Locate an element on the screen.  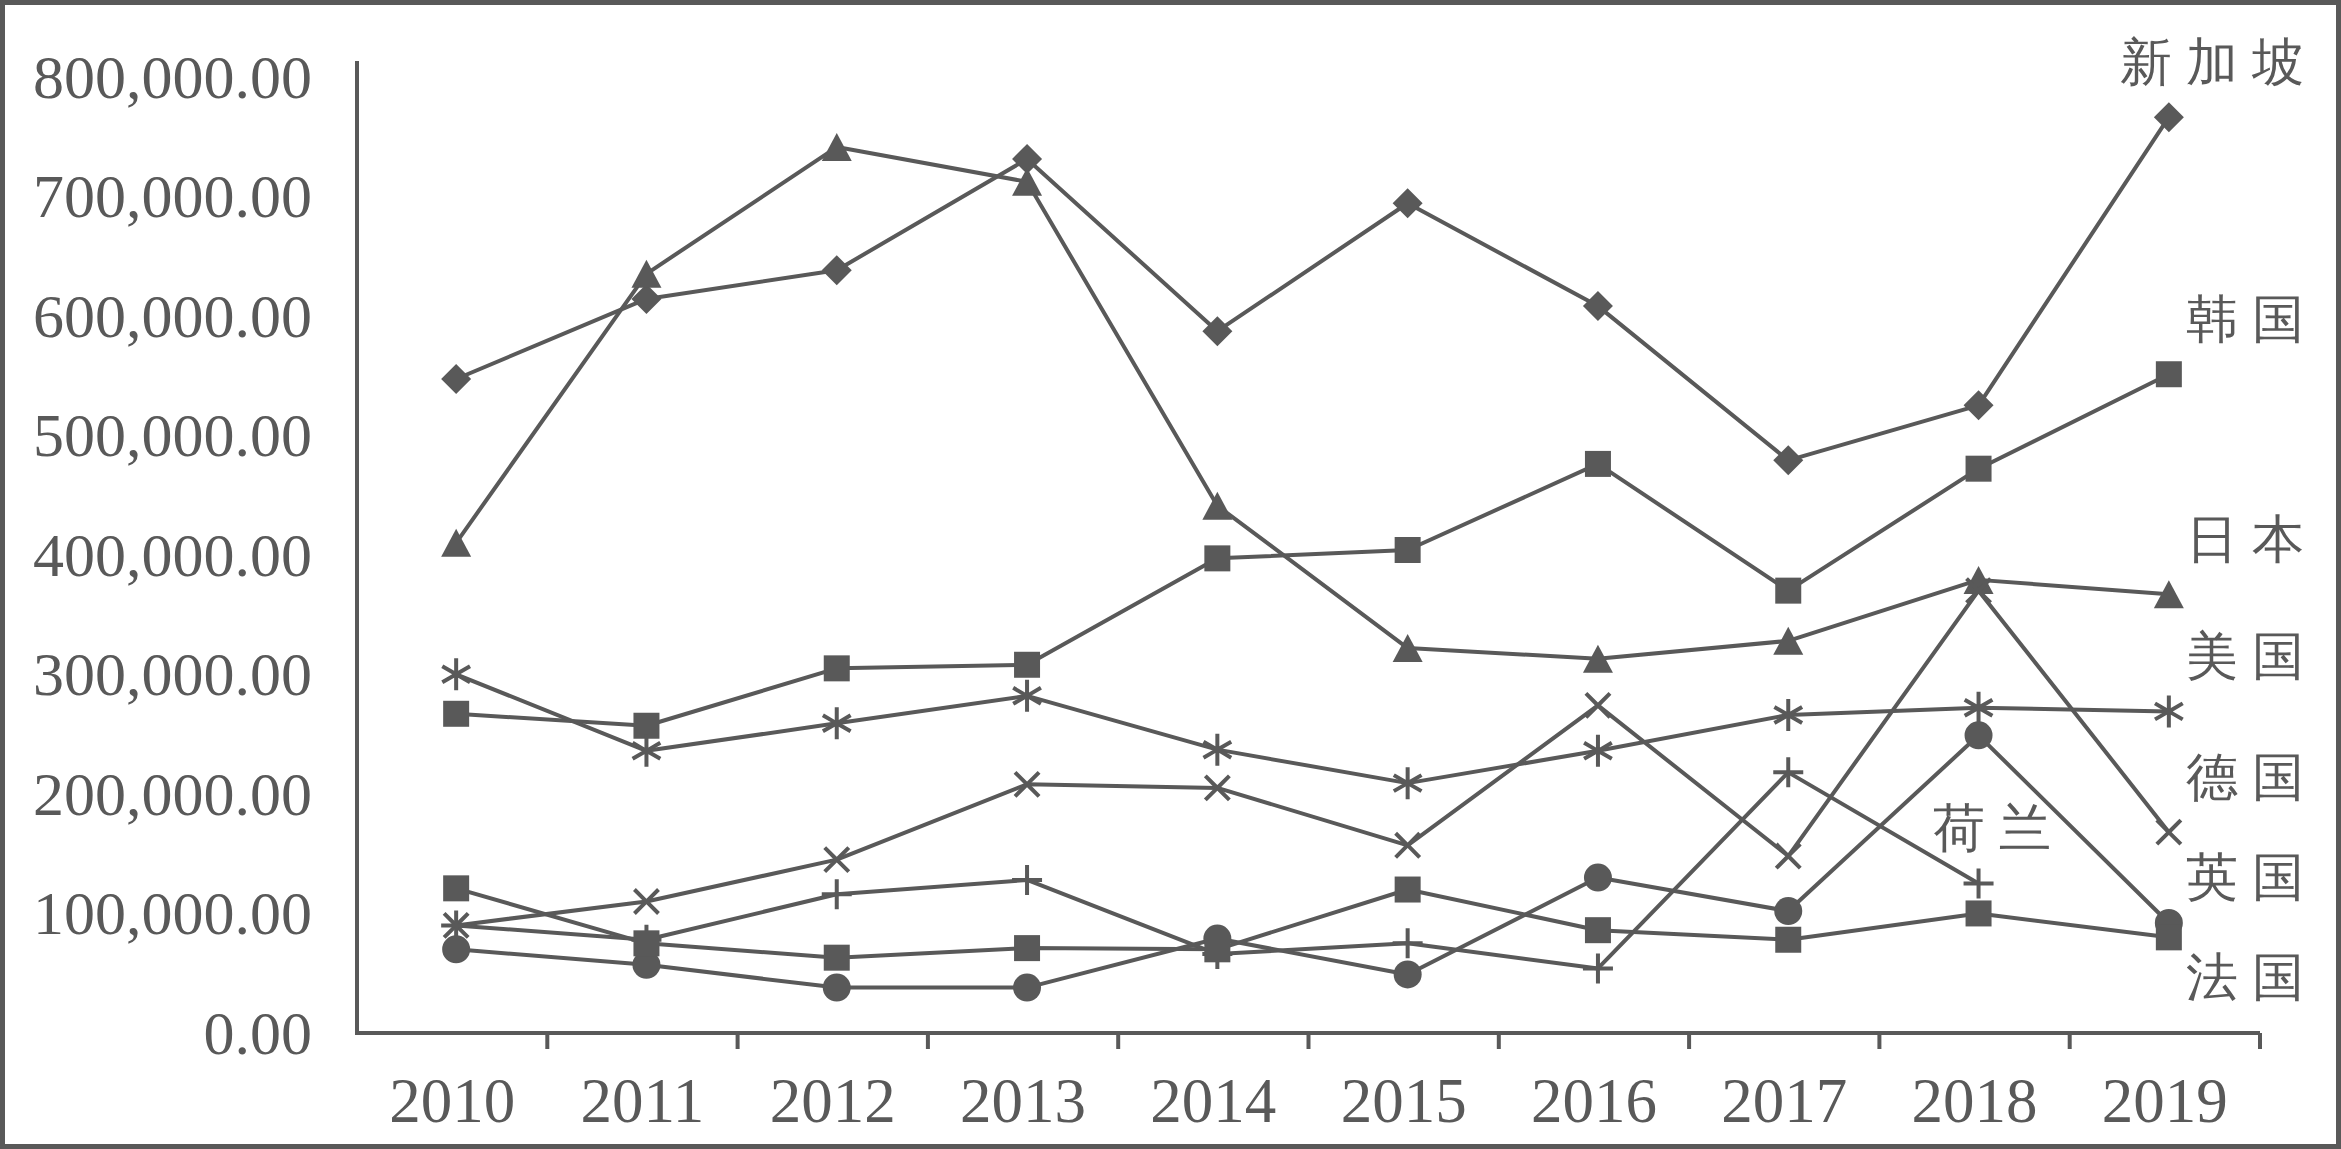
x-tick-label: 2017 is located at coordinates (1784, 1101).